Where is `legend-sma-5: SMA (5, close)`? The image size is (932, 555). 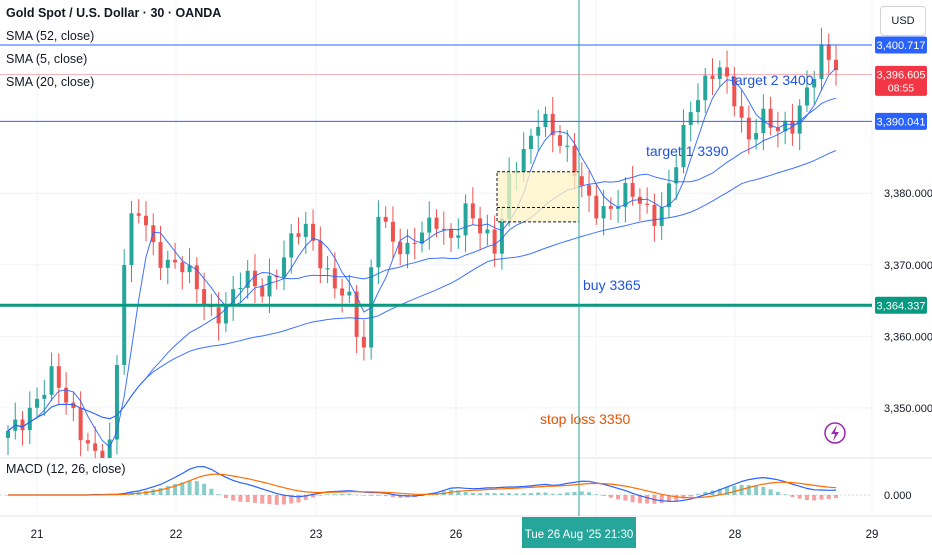
legend-sma-5: SMA (5, close) is located at coordinates (47, 59).